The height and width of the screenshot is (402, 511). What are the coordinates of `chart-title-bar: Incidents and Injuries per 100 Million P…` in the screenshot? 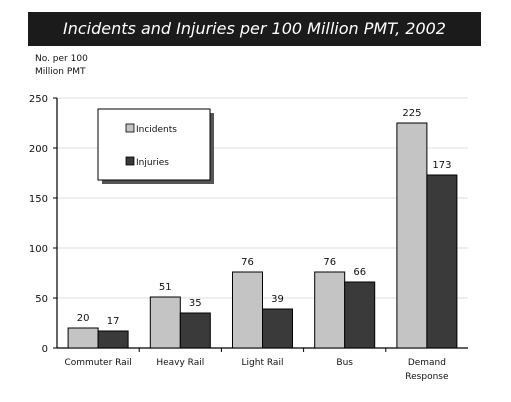 It's located at (254, 29).